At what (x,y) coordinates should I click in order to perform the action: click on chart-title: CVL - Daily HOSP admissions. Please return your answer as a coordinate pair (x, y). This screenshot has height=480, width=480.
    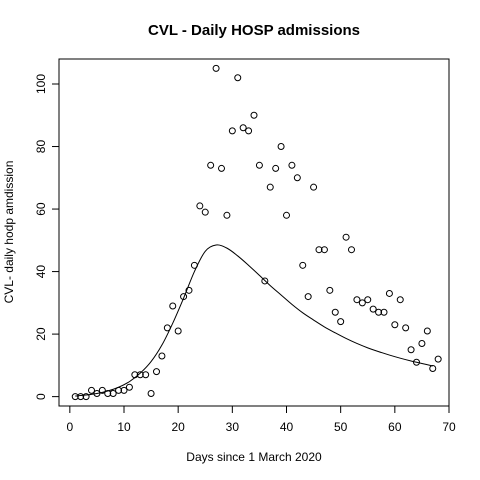
    Looking at the image, I should click on (254, 30).